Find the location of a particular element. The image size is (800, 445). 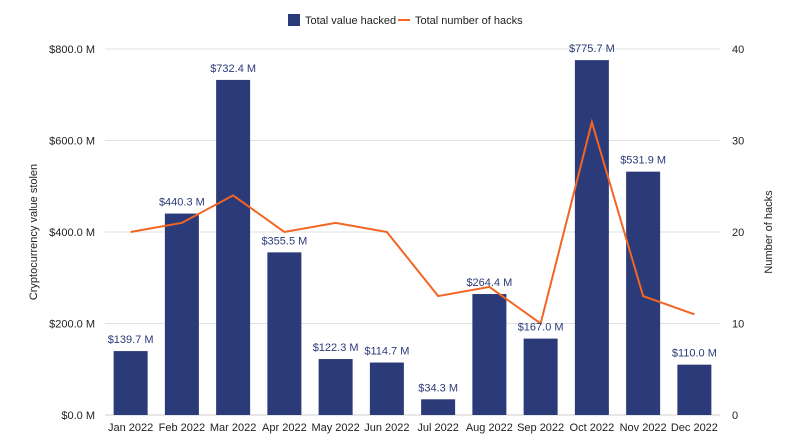

left-tick-label: $200.0 M is located at coordinates (72, 325).